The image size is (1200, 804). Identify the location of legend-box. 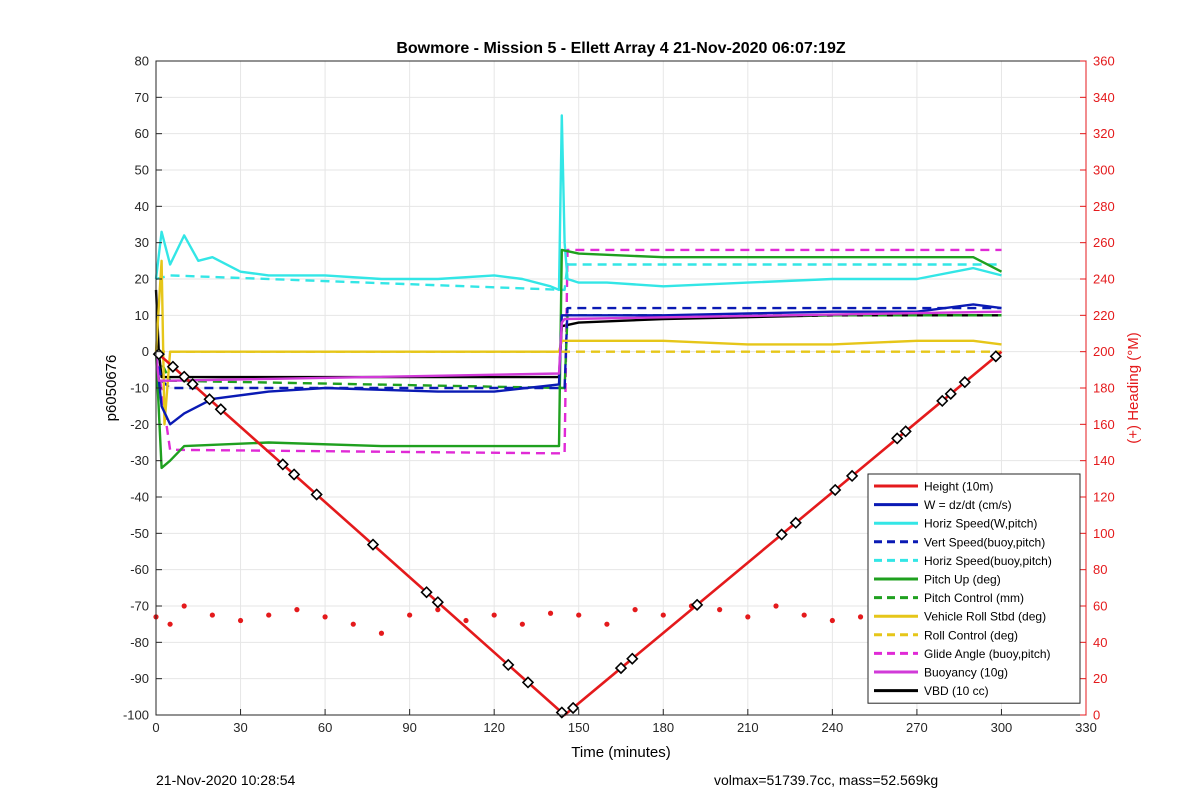
(974, 588).